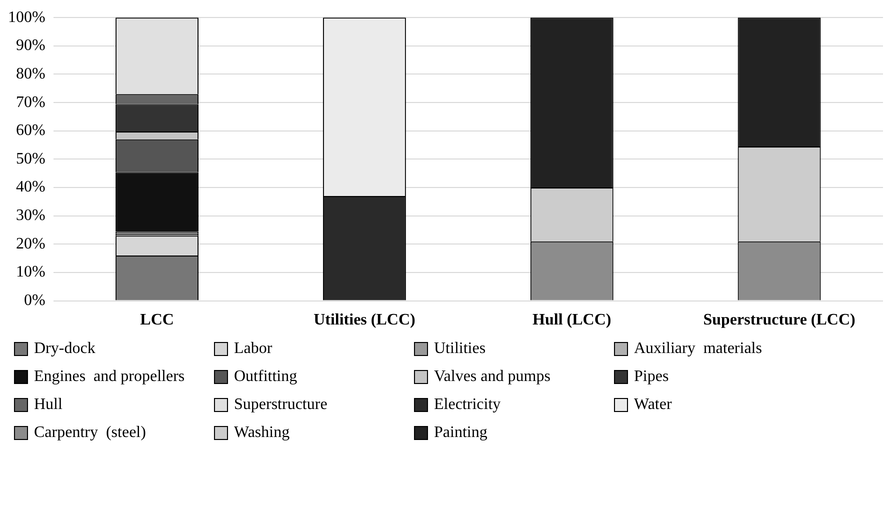 The image size is (889, 508). What do you see at coordinates (365, 320) in the screenshot?
I see `x-tick-label: Utilities (LCC)` at bounding box center [365, 320].